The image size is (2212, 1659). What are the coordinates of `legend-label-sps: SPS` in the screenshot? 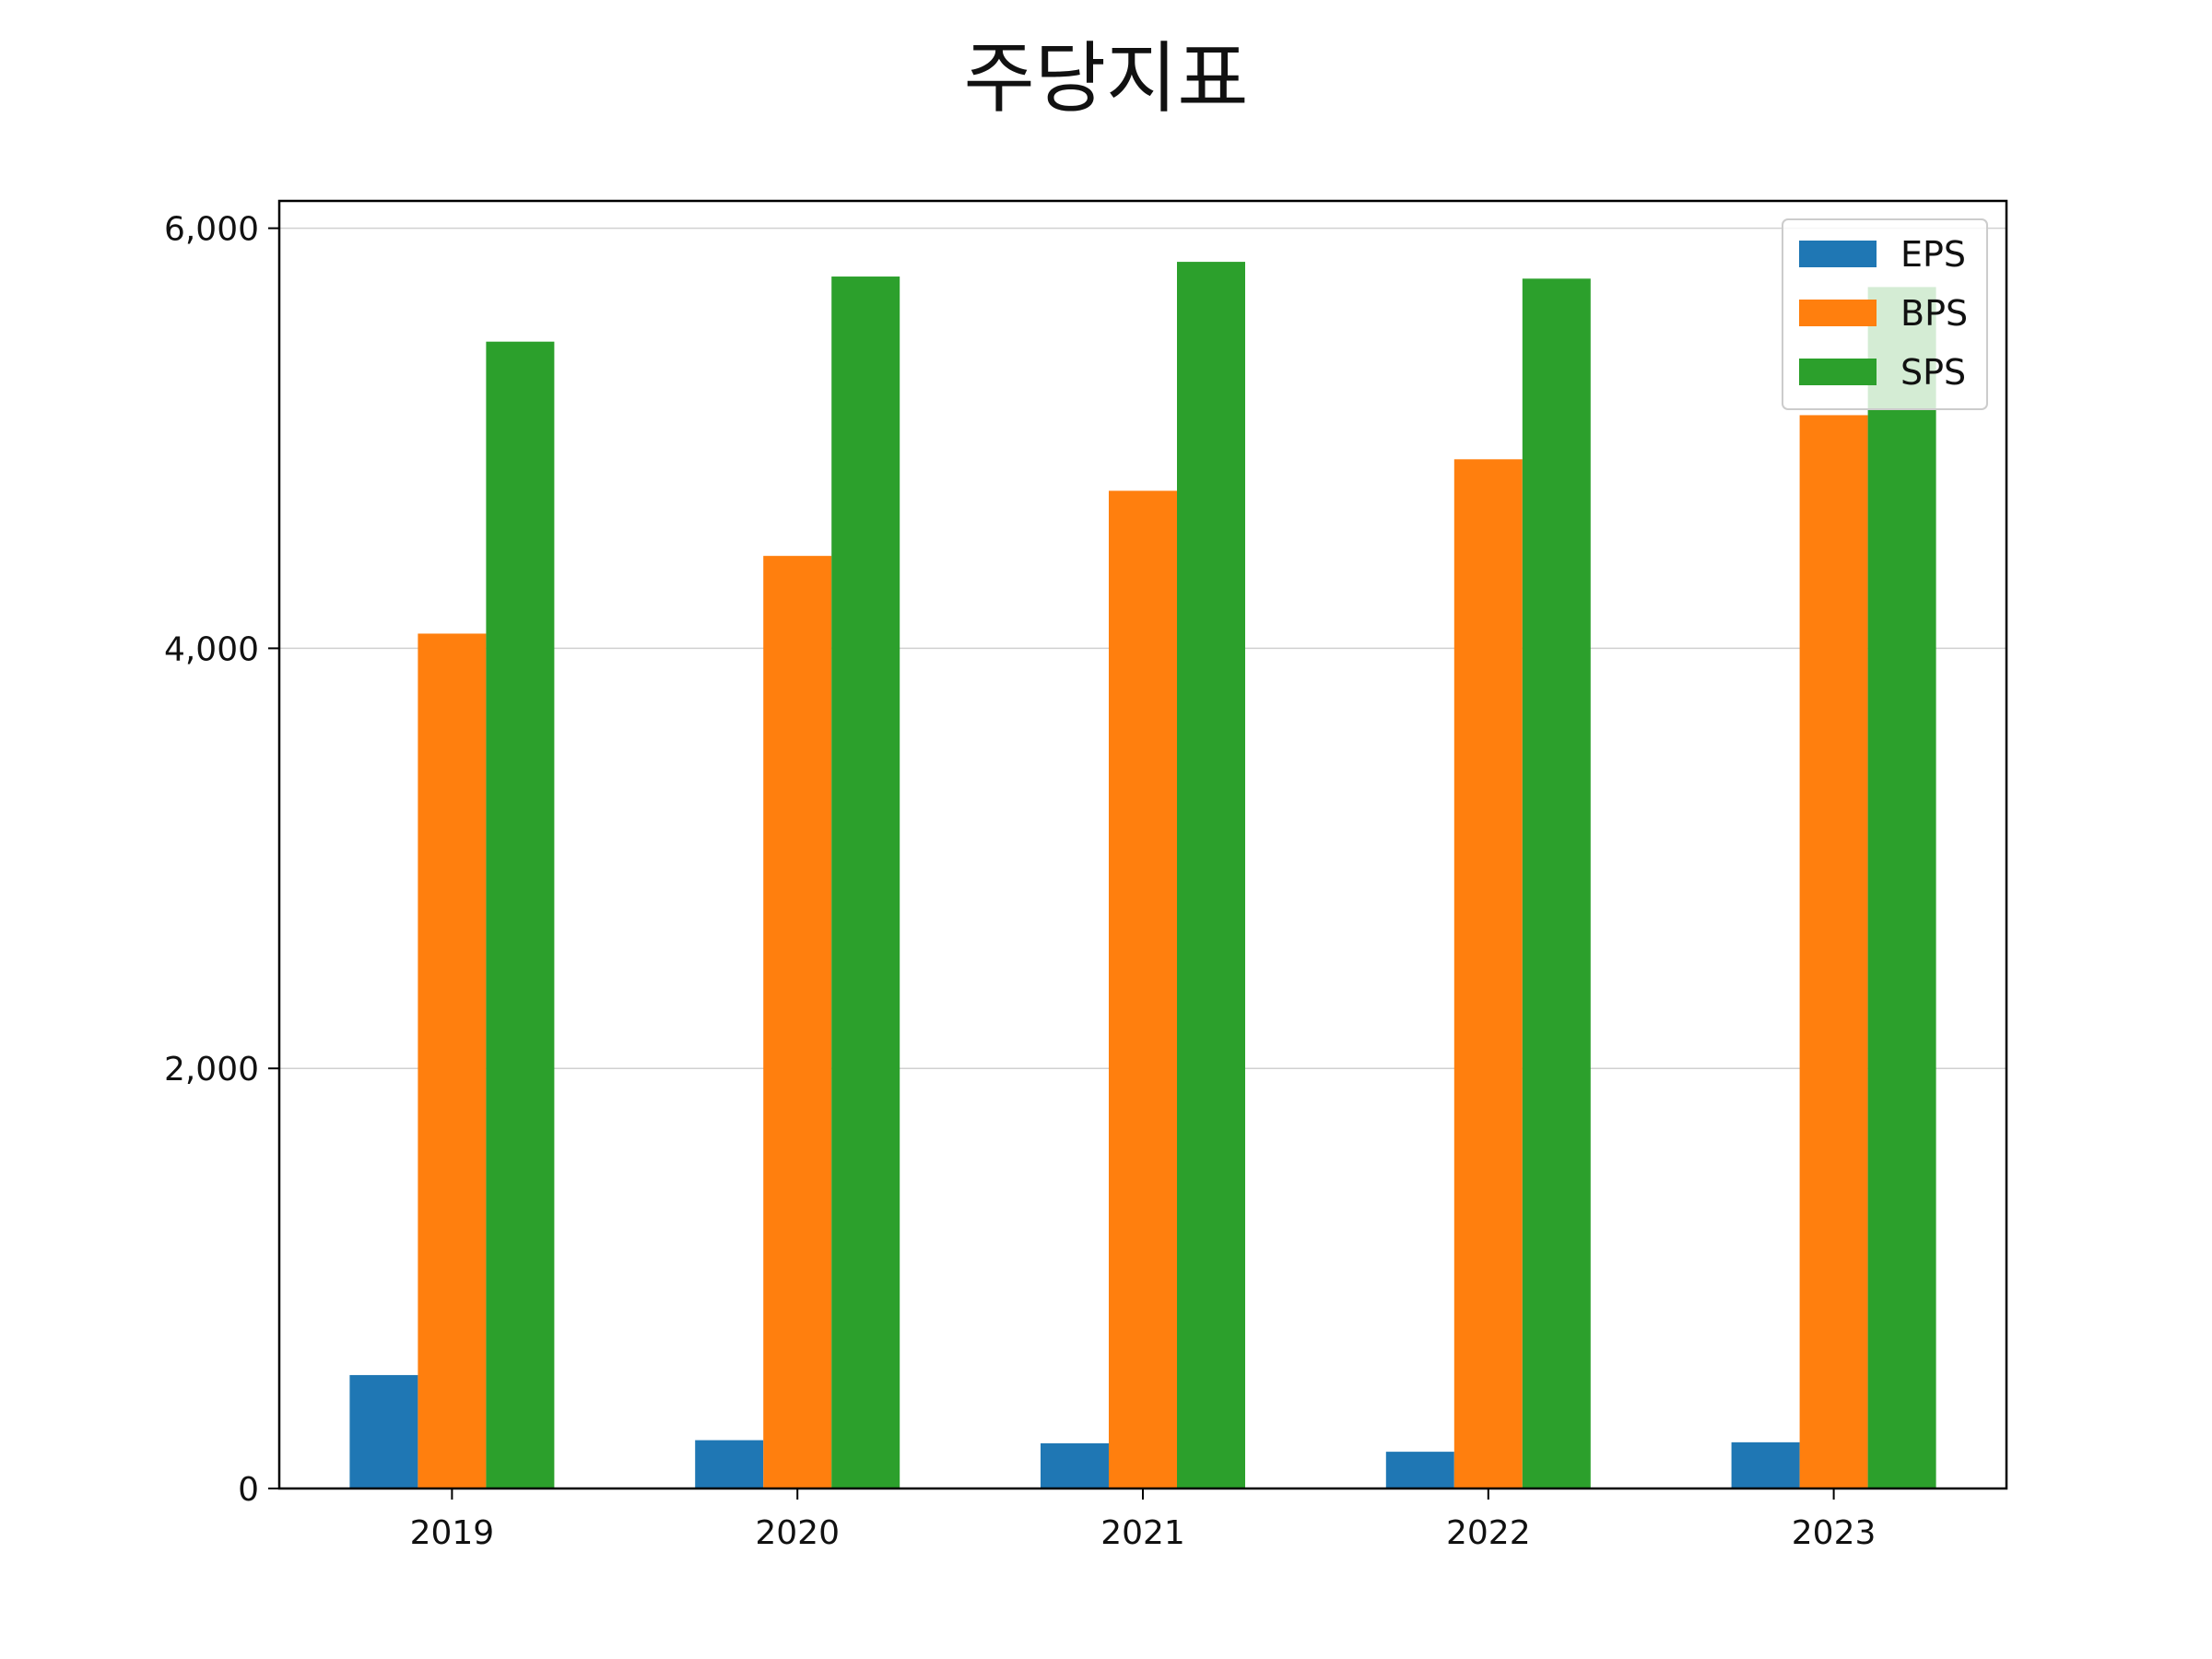 It's located at (1933, 372).